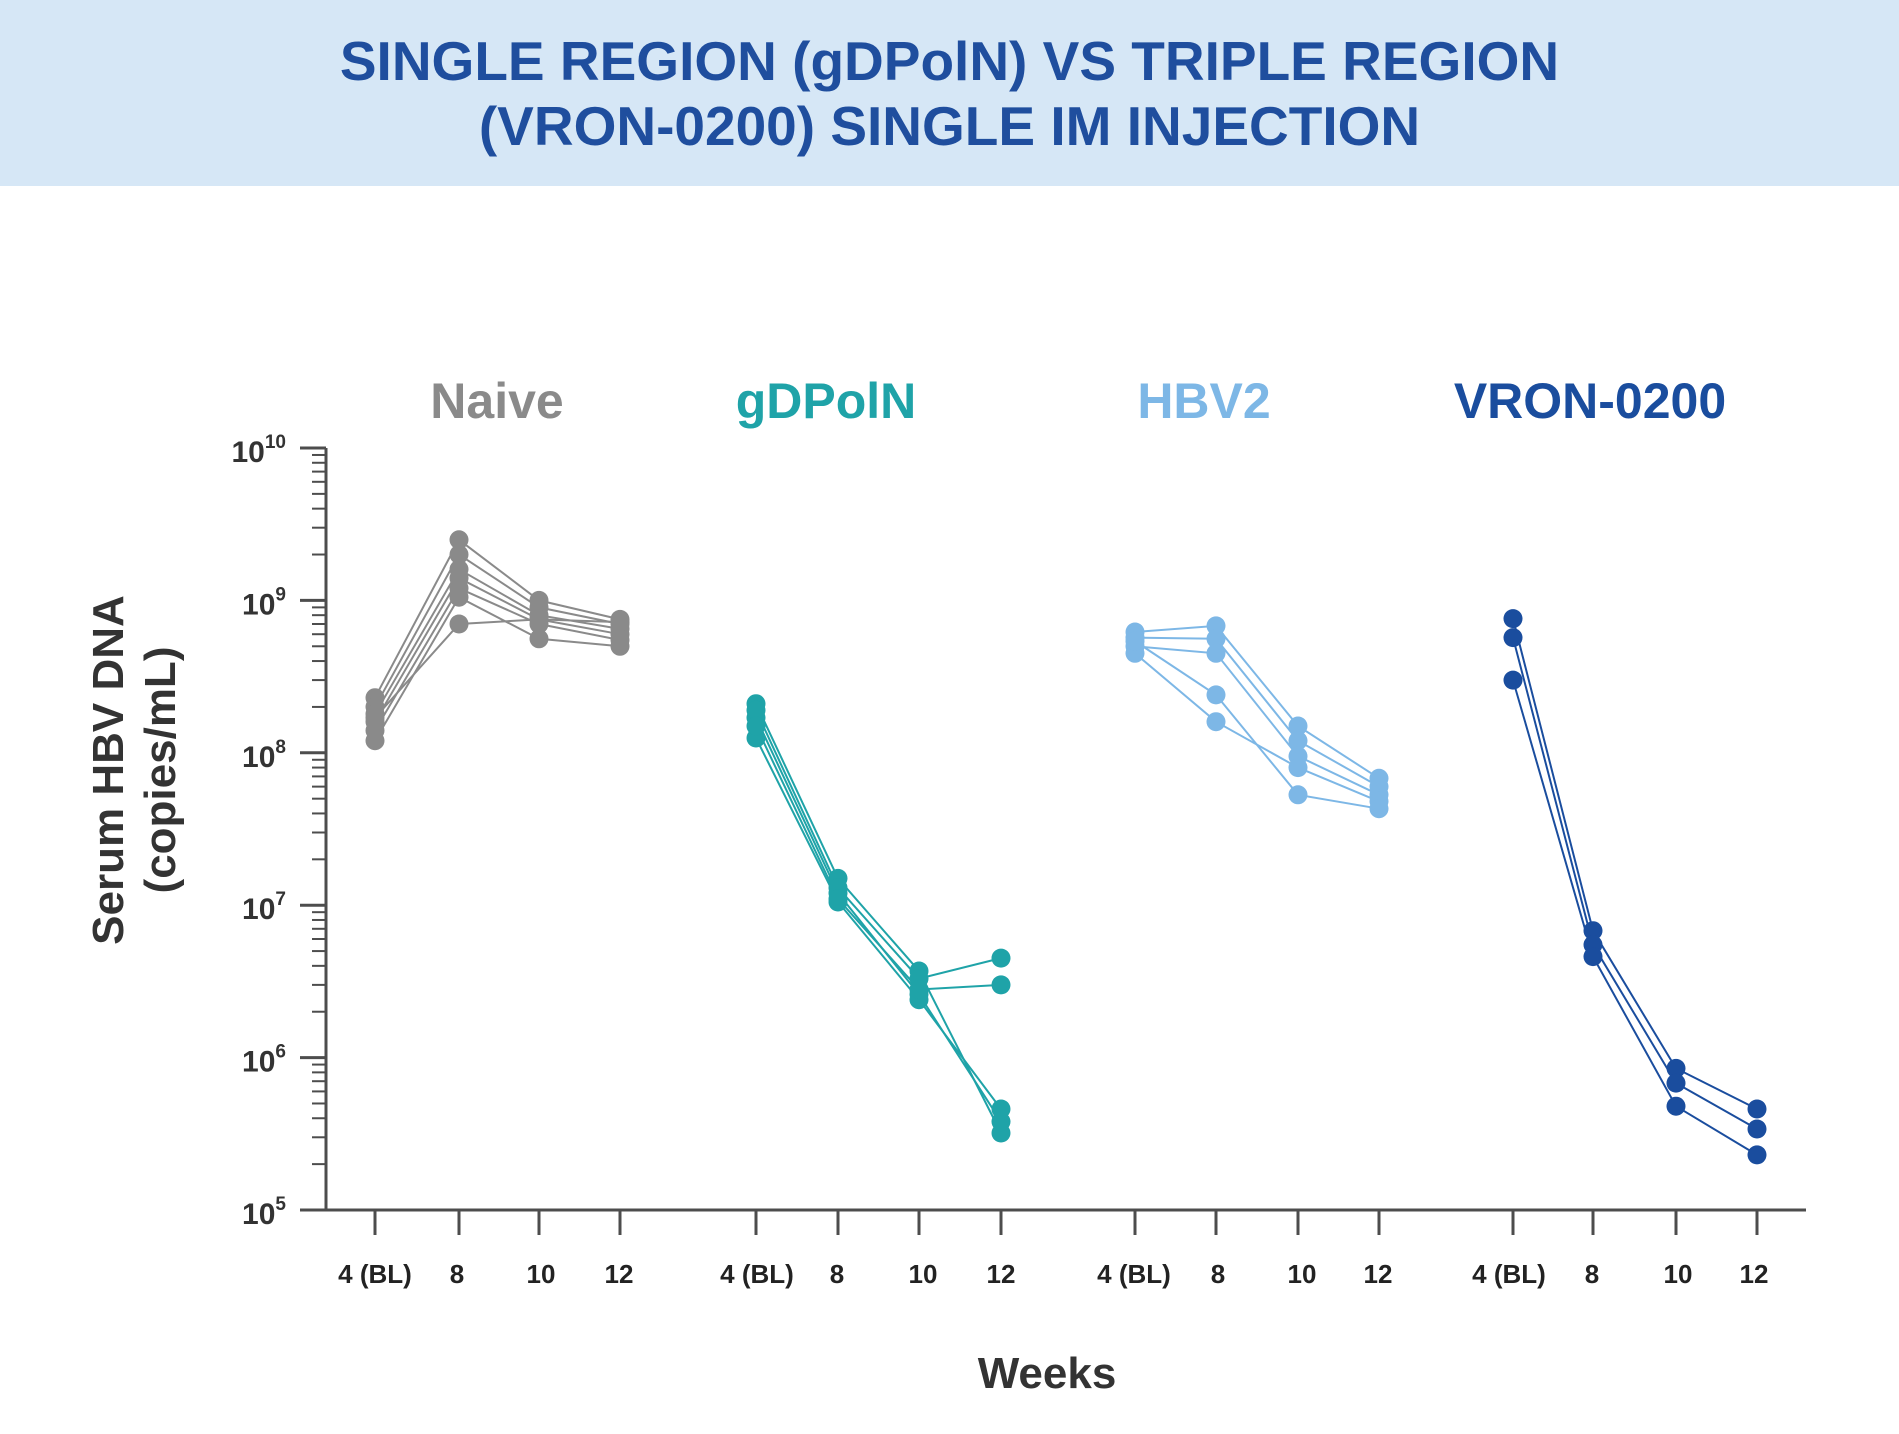 This screenshot has width=1899, height=1434. What do you see at coordinates (1203, 401) in the screenshot?
I see `group-label: HBV2` at bounding box center [1203, 401].